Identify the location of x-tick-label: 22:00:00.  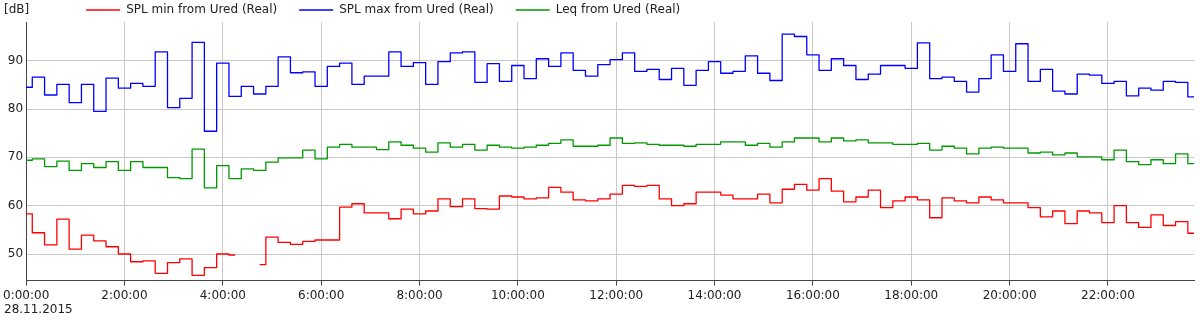
(1107, 294).